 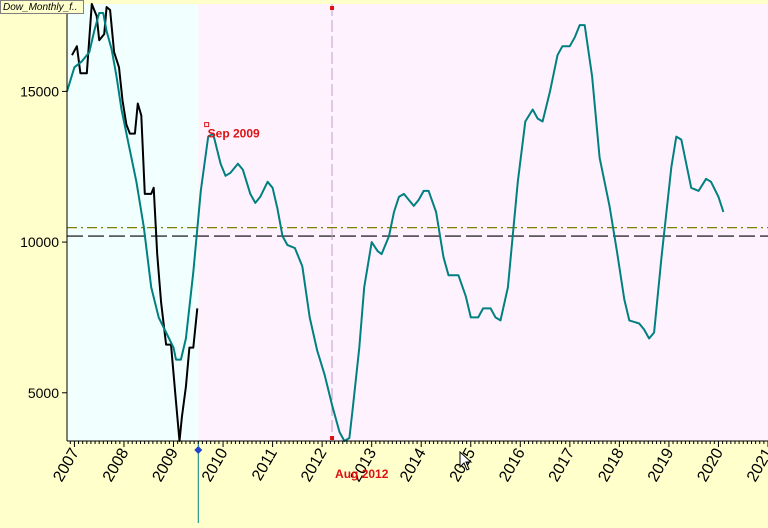 What do you see at coordinates (66, 464) in the screenshot?
I see `x-tick-label: 2007` at bounding box center [66, 464].